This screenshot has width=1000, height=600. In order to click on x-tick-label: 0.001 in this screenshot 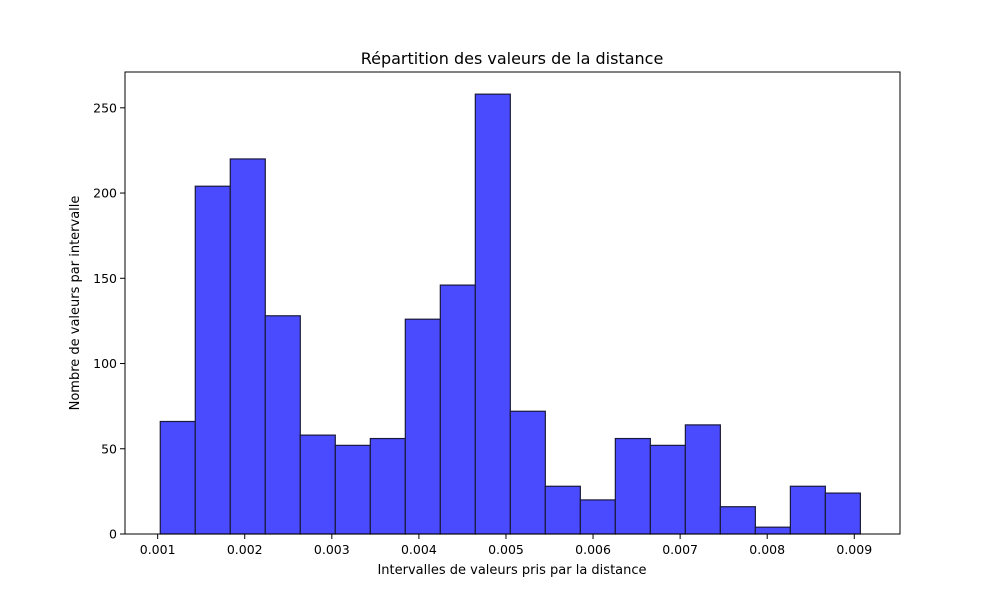, I will do `click(158, 549)`.